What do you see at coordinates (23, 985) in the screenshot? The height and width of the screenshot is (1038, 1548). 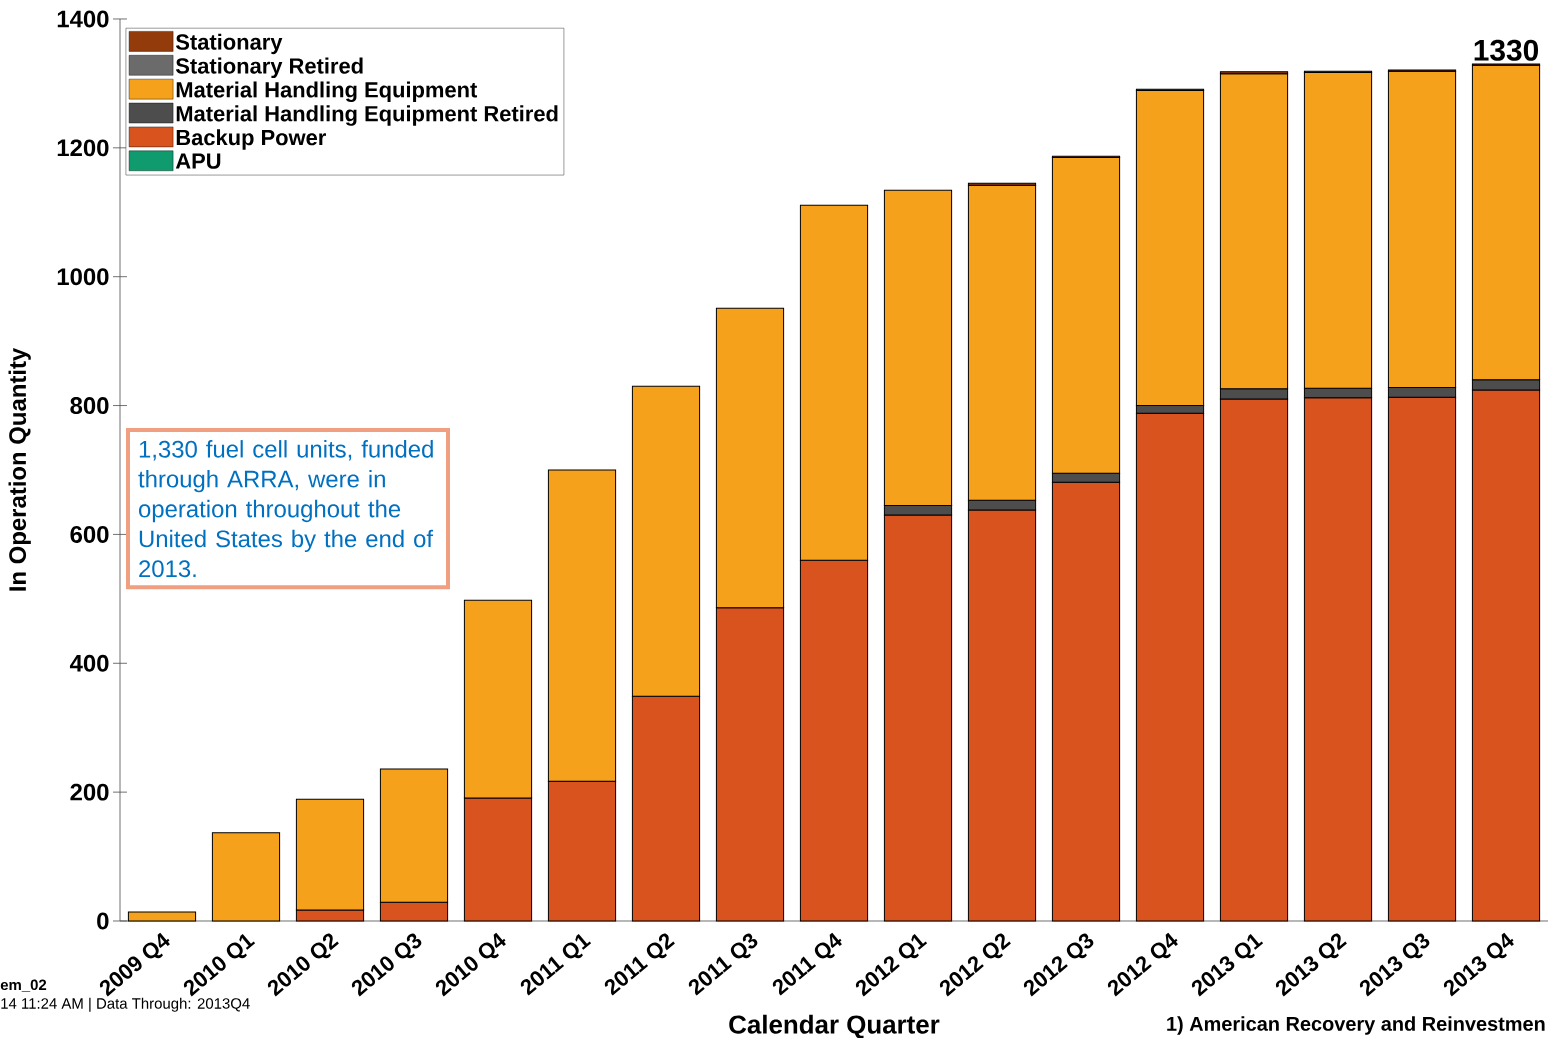 I see `text: em_02` at bounding box center [23, 985].